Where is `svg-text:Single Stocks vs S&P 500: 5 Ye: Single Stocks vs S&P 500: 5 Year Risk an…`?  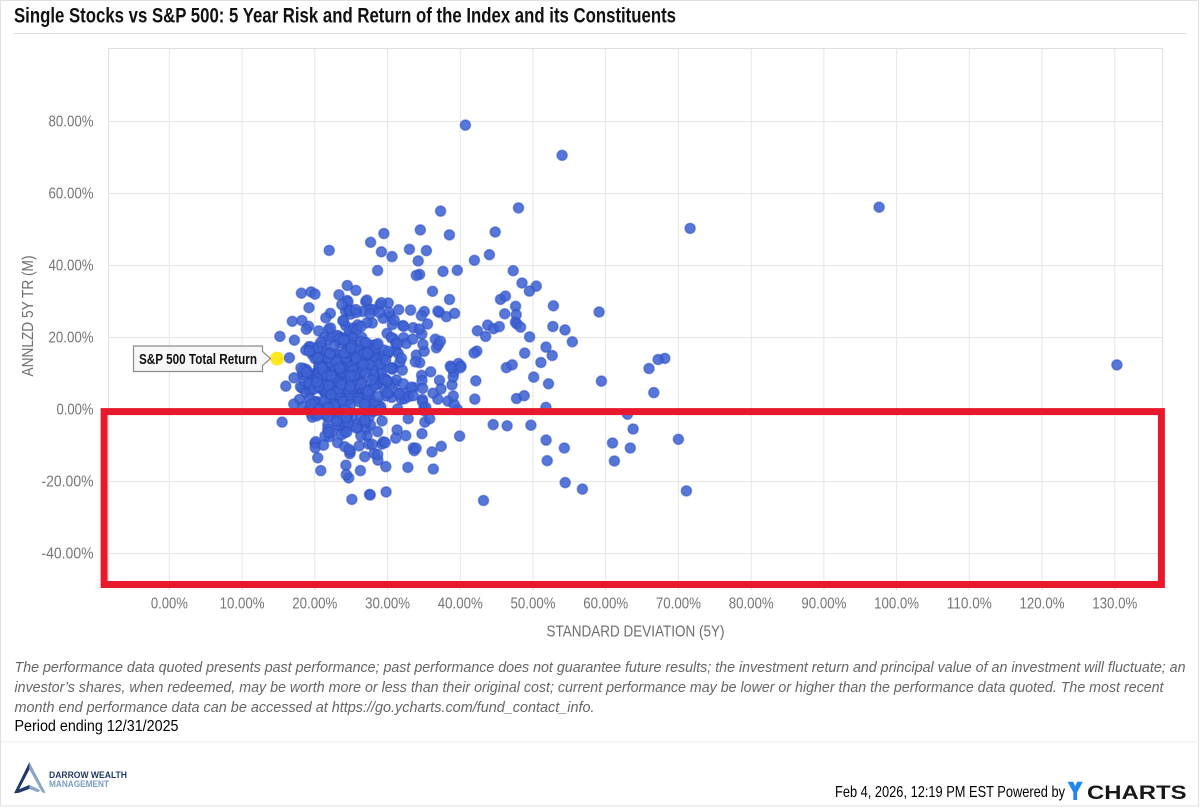
svg-text:Single Stocks vs S&P 500: 5 Ye: Single Stocks vs S&P 500: 5 Year Risk an… is located at coordinates (345, 16).